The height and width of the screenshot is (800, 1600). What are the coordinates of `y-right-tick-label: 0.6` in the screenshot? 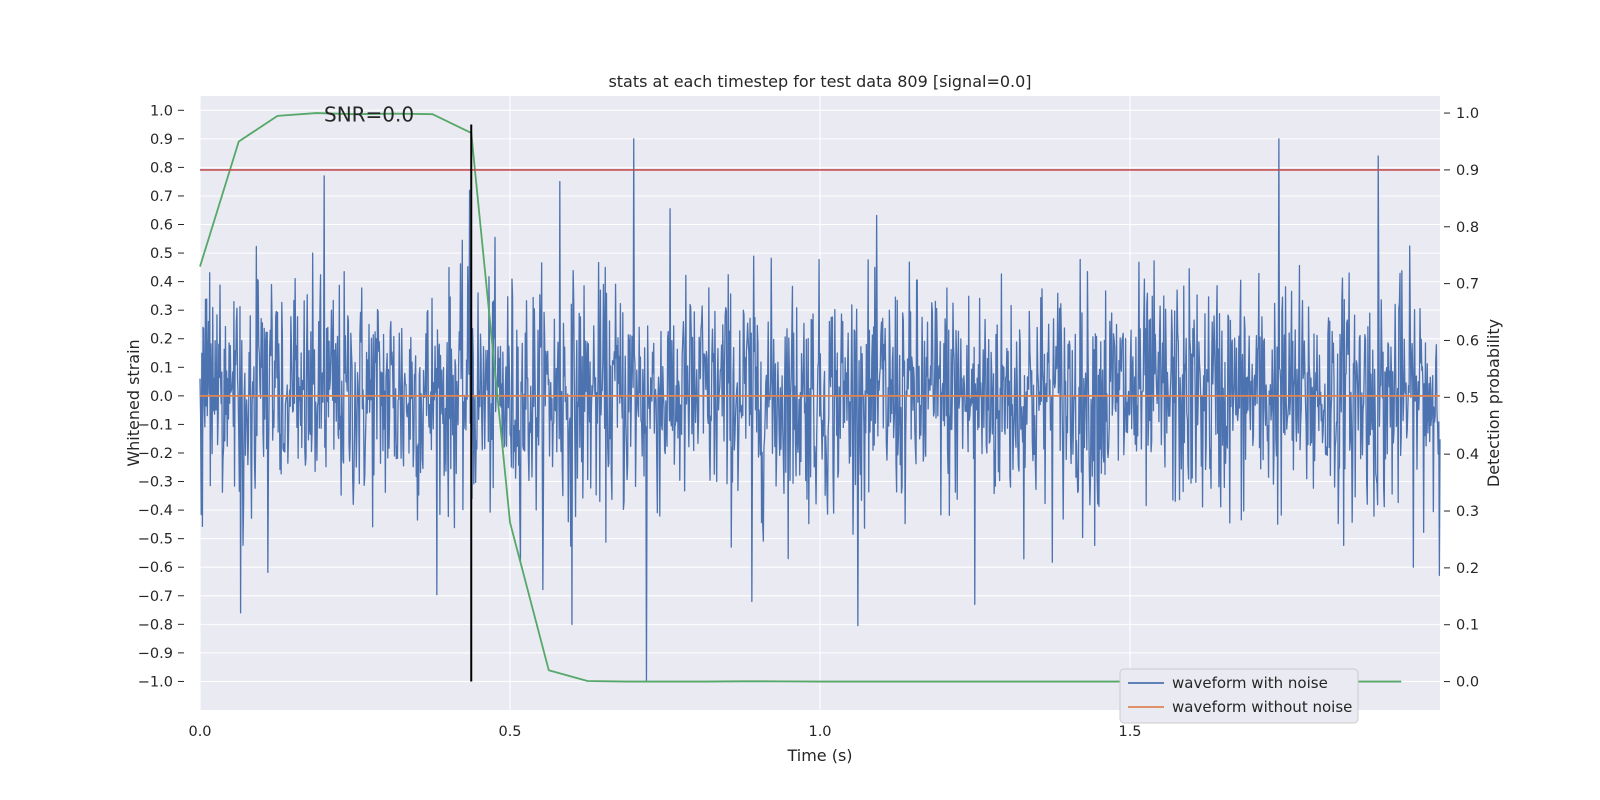 It's located at (1467, 341).